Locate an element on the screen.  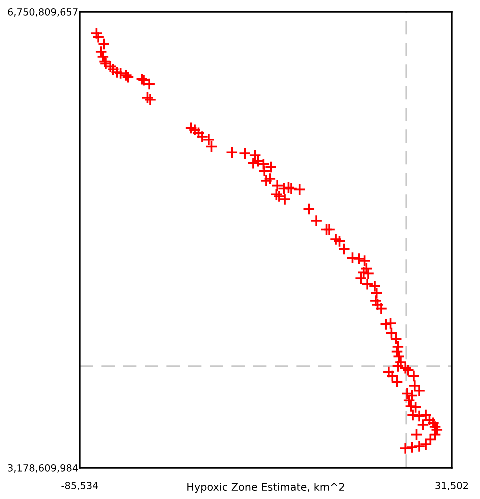
y-tick-label: 6,750,809,657 is located at coordinates (43, 12).